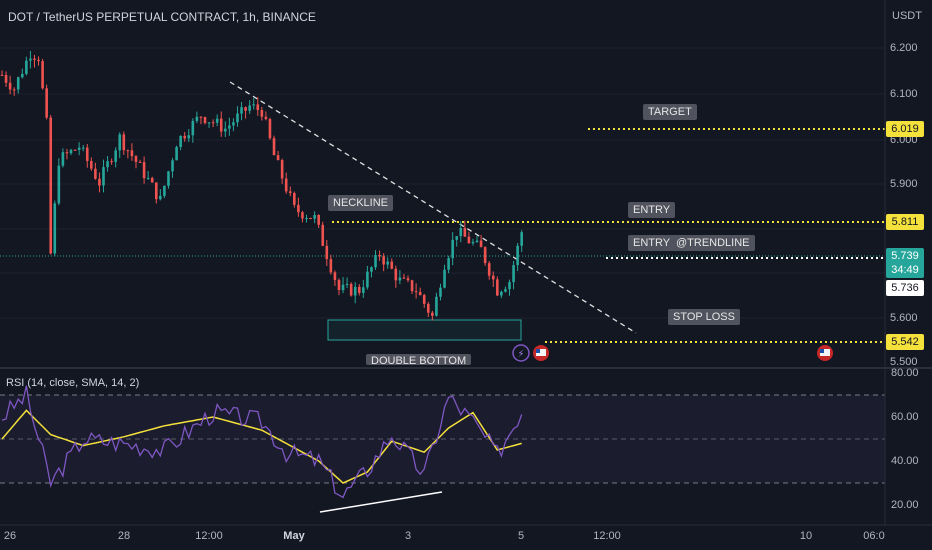 Image resolution: width=932 pixels, height=550 pixels. Describe the element at coordinates (905, 256) in the screenshot. I see `last-price-tag: 5.739` at that location.